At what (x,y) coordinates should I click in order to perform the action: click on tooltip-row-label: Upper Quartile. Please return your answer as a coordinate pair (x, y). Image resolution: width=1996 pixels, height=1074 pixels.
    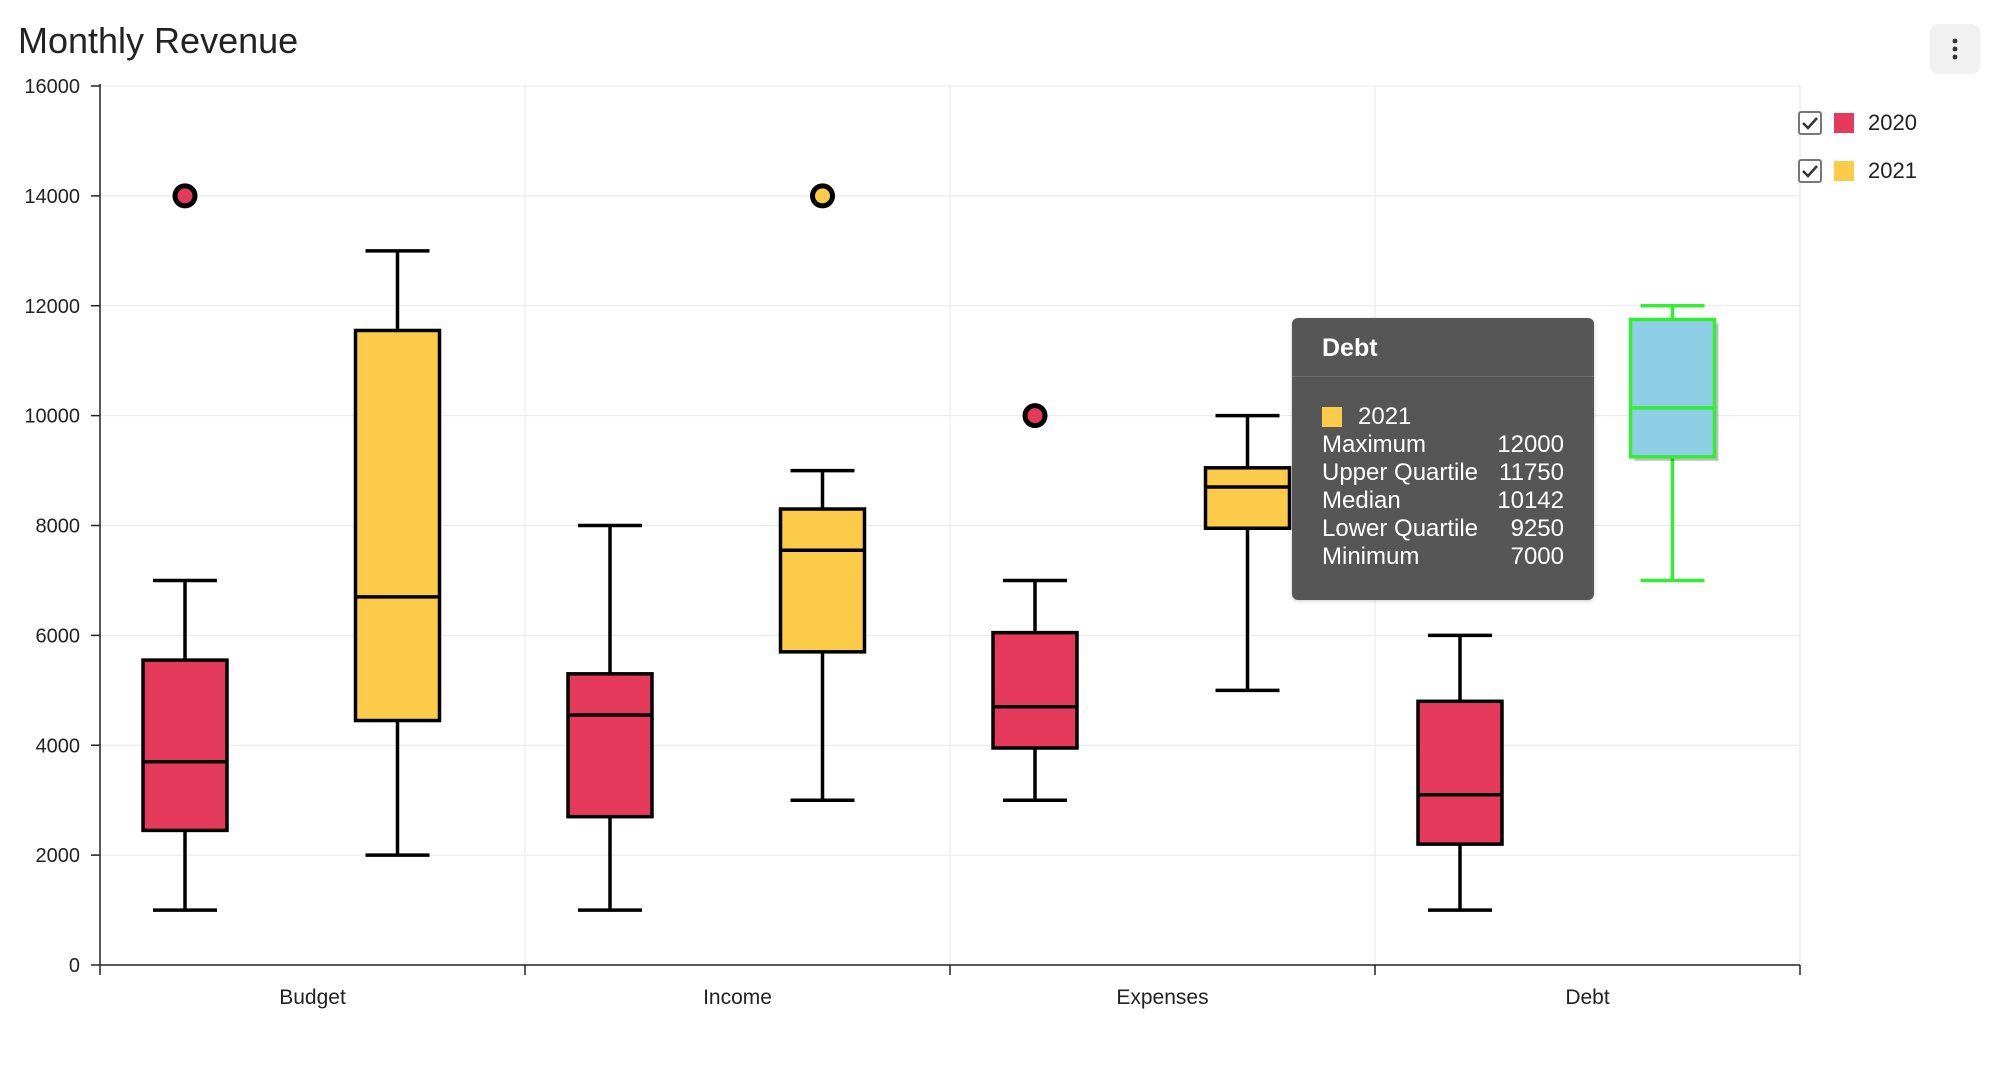
    Looking at the image, I should click on (1400, 472).